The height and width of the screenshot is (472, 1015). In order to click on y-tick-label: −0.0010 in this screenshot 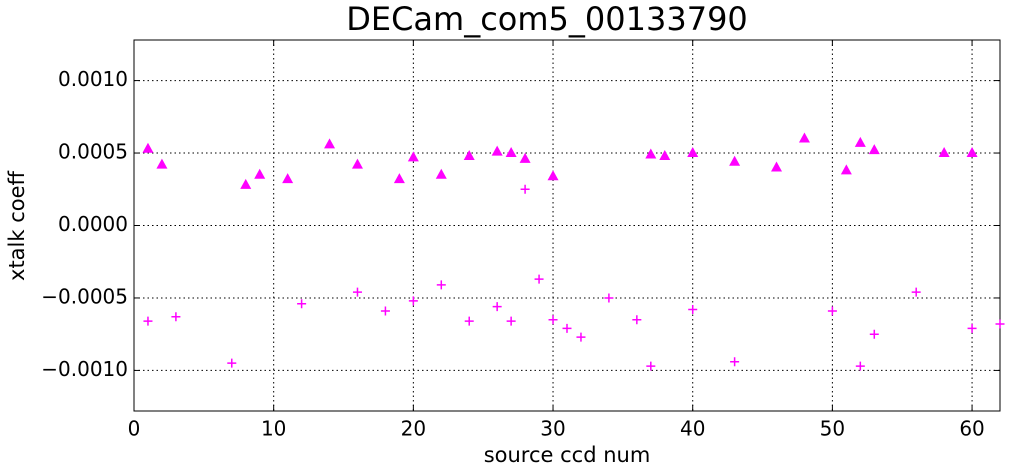, I will do `click(84, 369)`.